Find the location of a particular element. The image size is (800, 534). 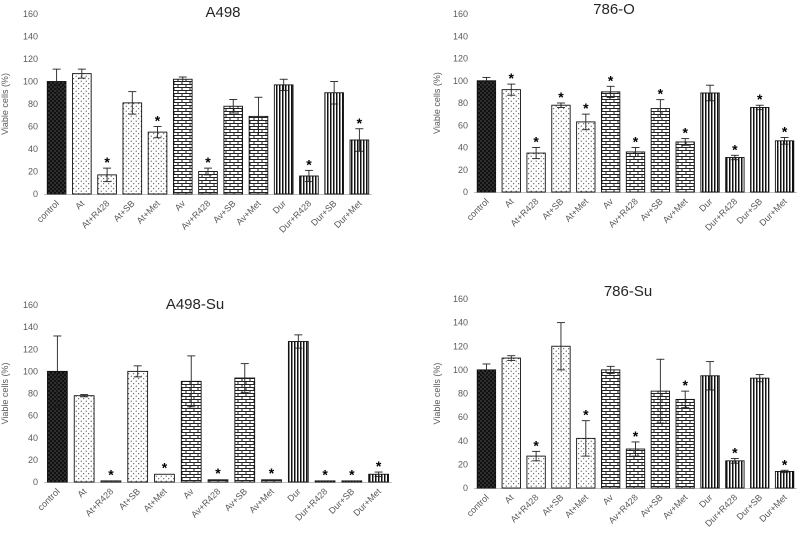

chart-title: A498 is located at coordinates (222, 12).